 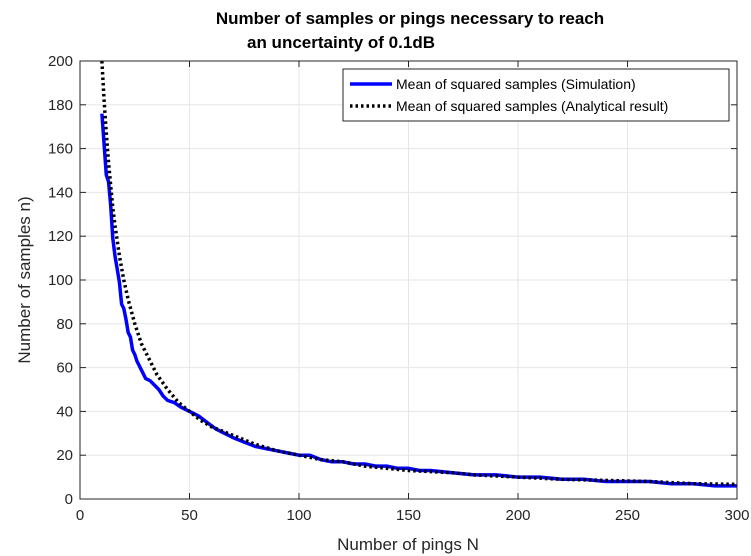 What do you see at coordinates (517, 515) in the screenshot?
I see `x-tick-label: 200` at bounding box center [517, 515].